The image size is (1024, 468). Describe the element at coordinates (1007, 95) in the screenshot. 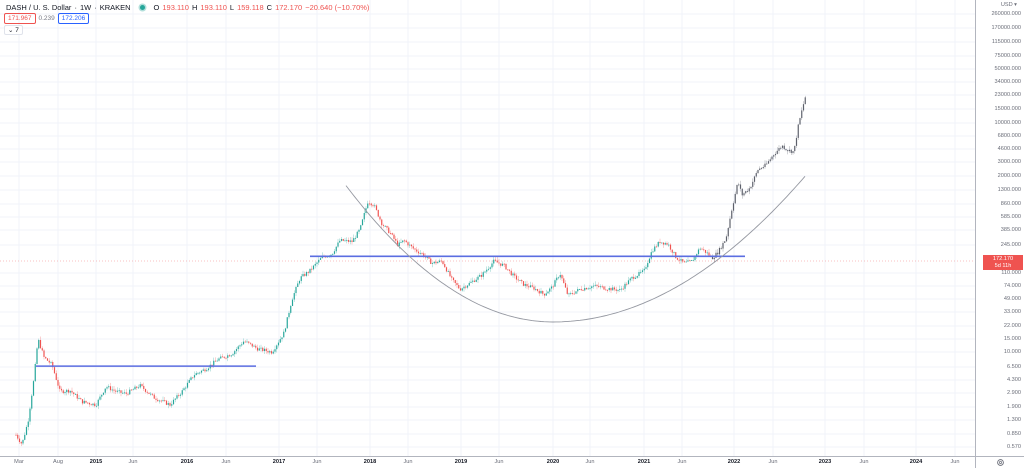

I see `price-tick-label: 23000.000` at that location.